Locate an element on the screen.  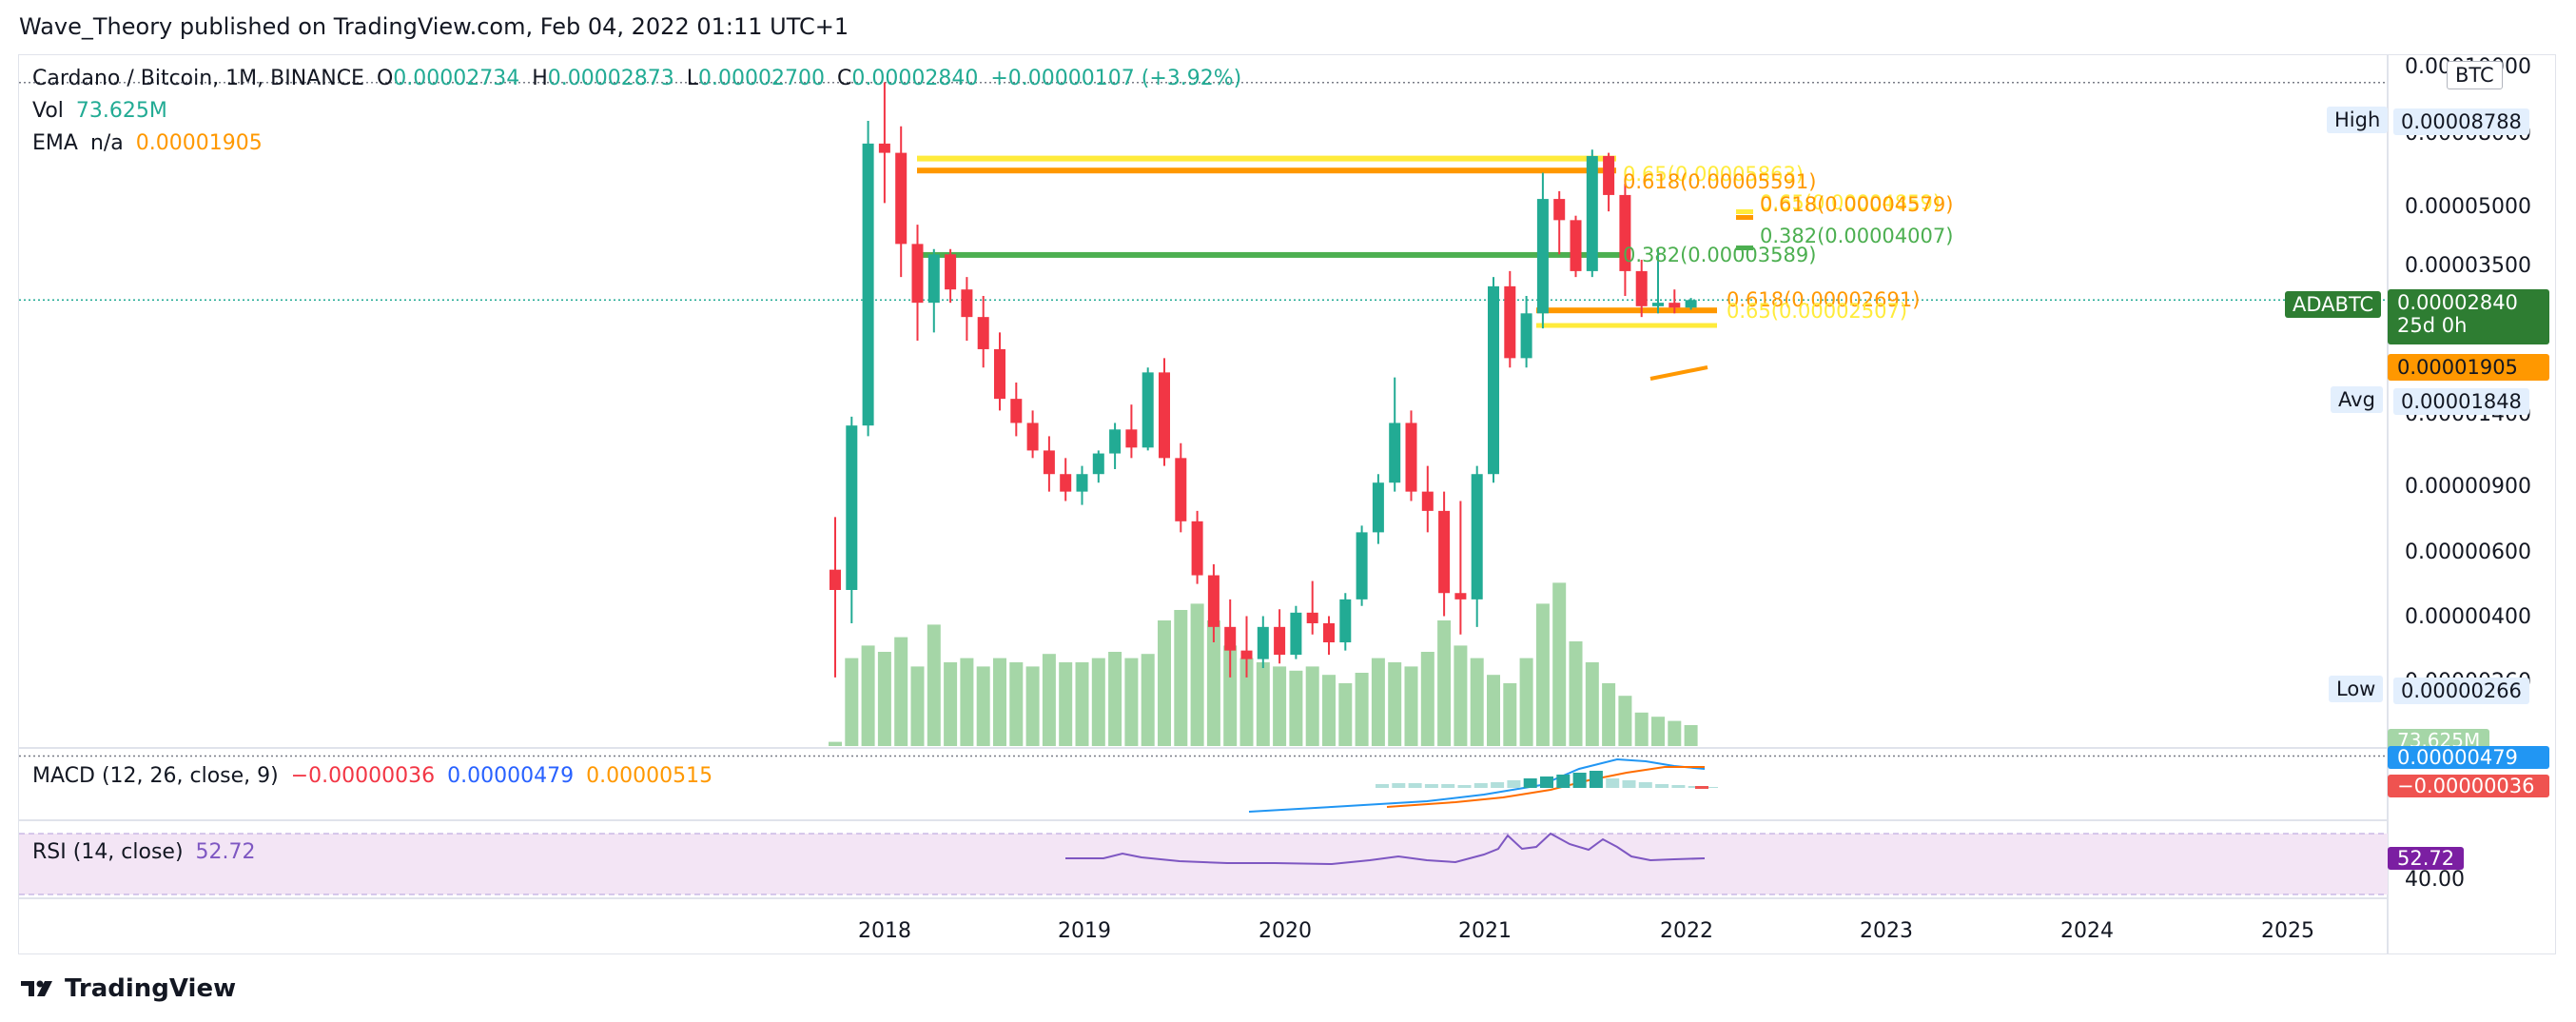
macd-line-value: 0.00000479 is located at coordinates (511, 776).